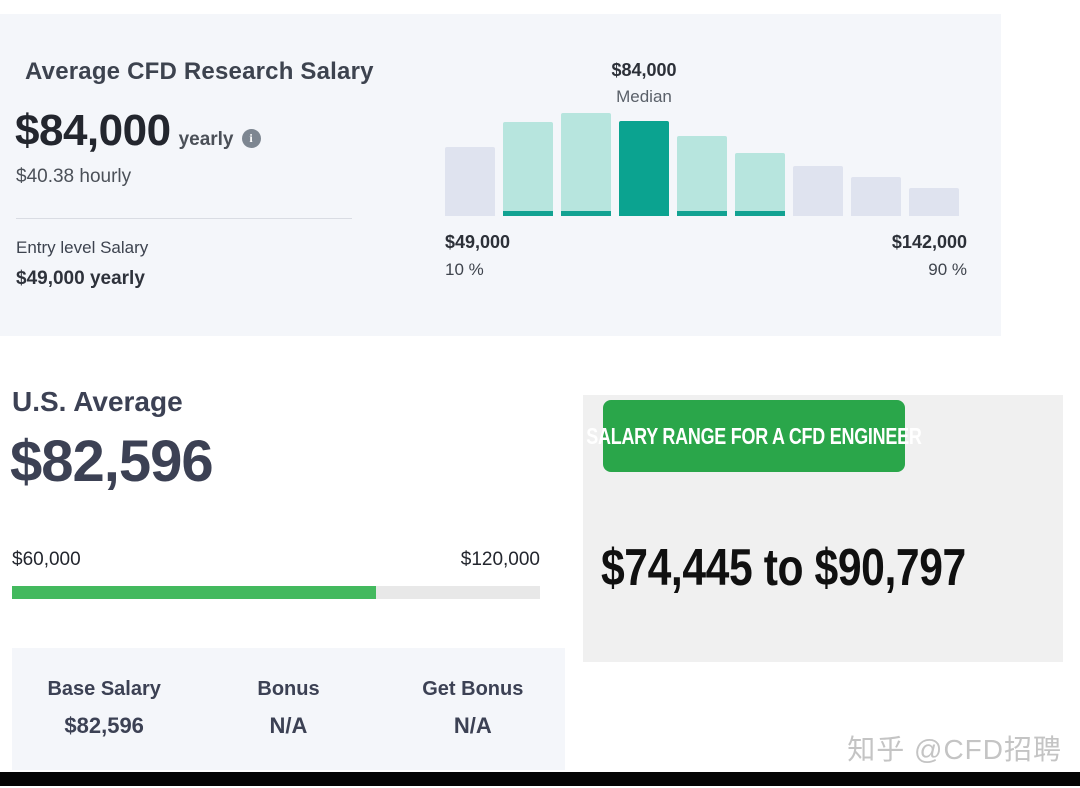  What do you see at coordinates (93, 130) in the screenshot?
I see `salary-amount: $84,000` at bounding box center [93, 130].